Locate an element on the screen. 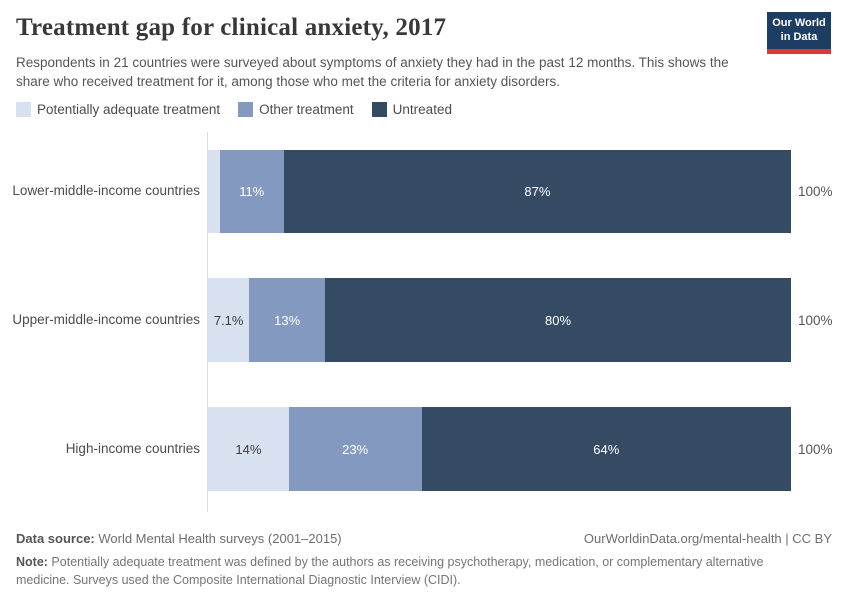  bar-segment: 87% is located at coordinates (537, 191).